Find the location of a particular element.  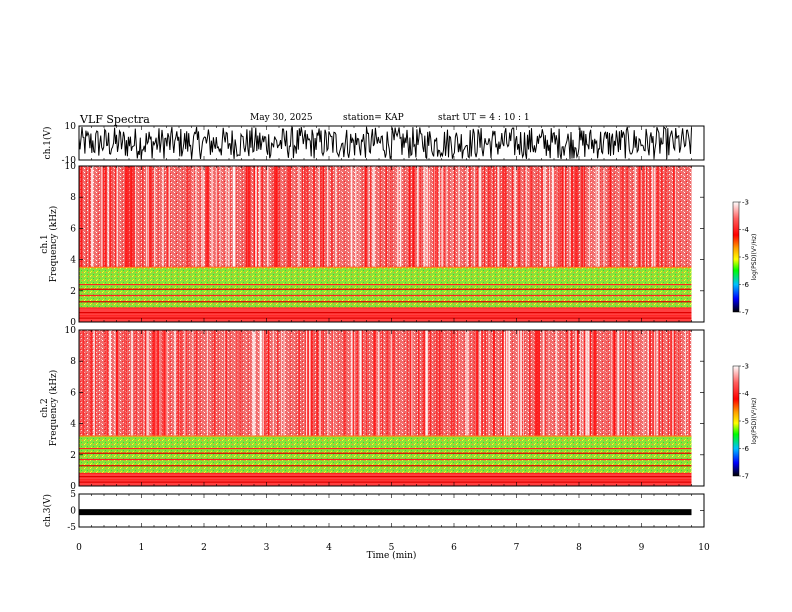

ch2-spectrogram-high-band is located at coordinates (385, 383).